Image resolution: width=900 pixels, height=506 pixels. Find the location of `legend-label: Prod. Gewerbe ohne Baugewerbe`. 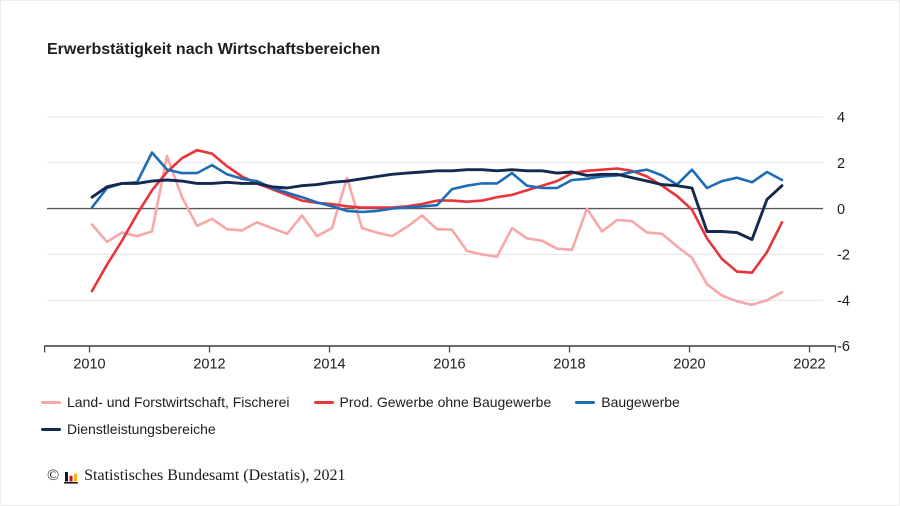

legend-label: Prod. Gewerbe ohne Baugewerbe is located at coordinates (445, 402).